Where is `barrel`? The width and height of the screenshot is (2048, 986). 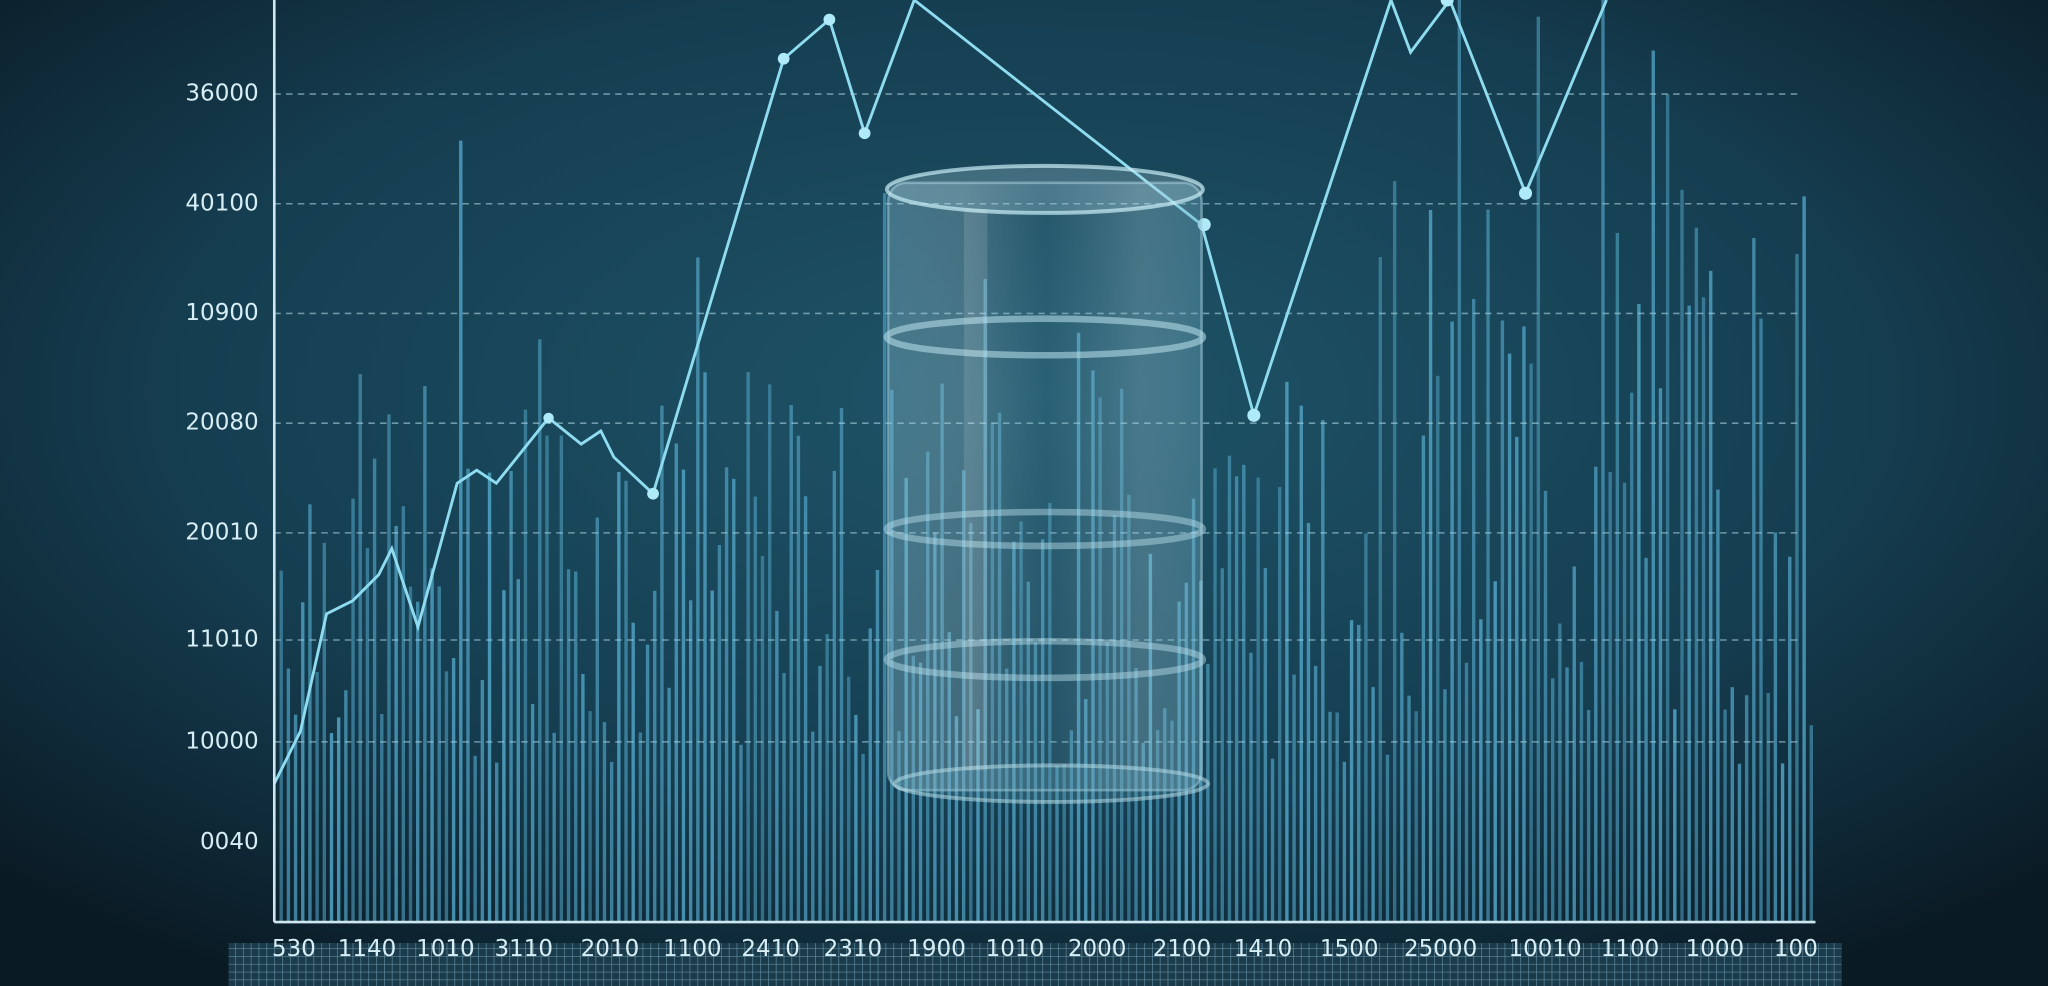 barrel is located at coordinates (1047, 483).